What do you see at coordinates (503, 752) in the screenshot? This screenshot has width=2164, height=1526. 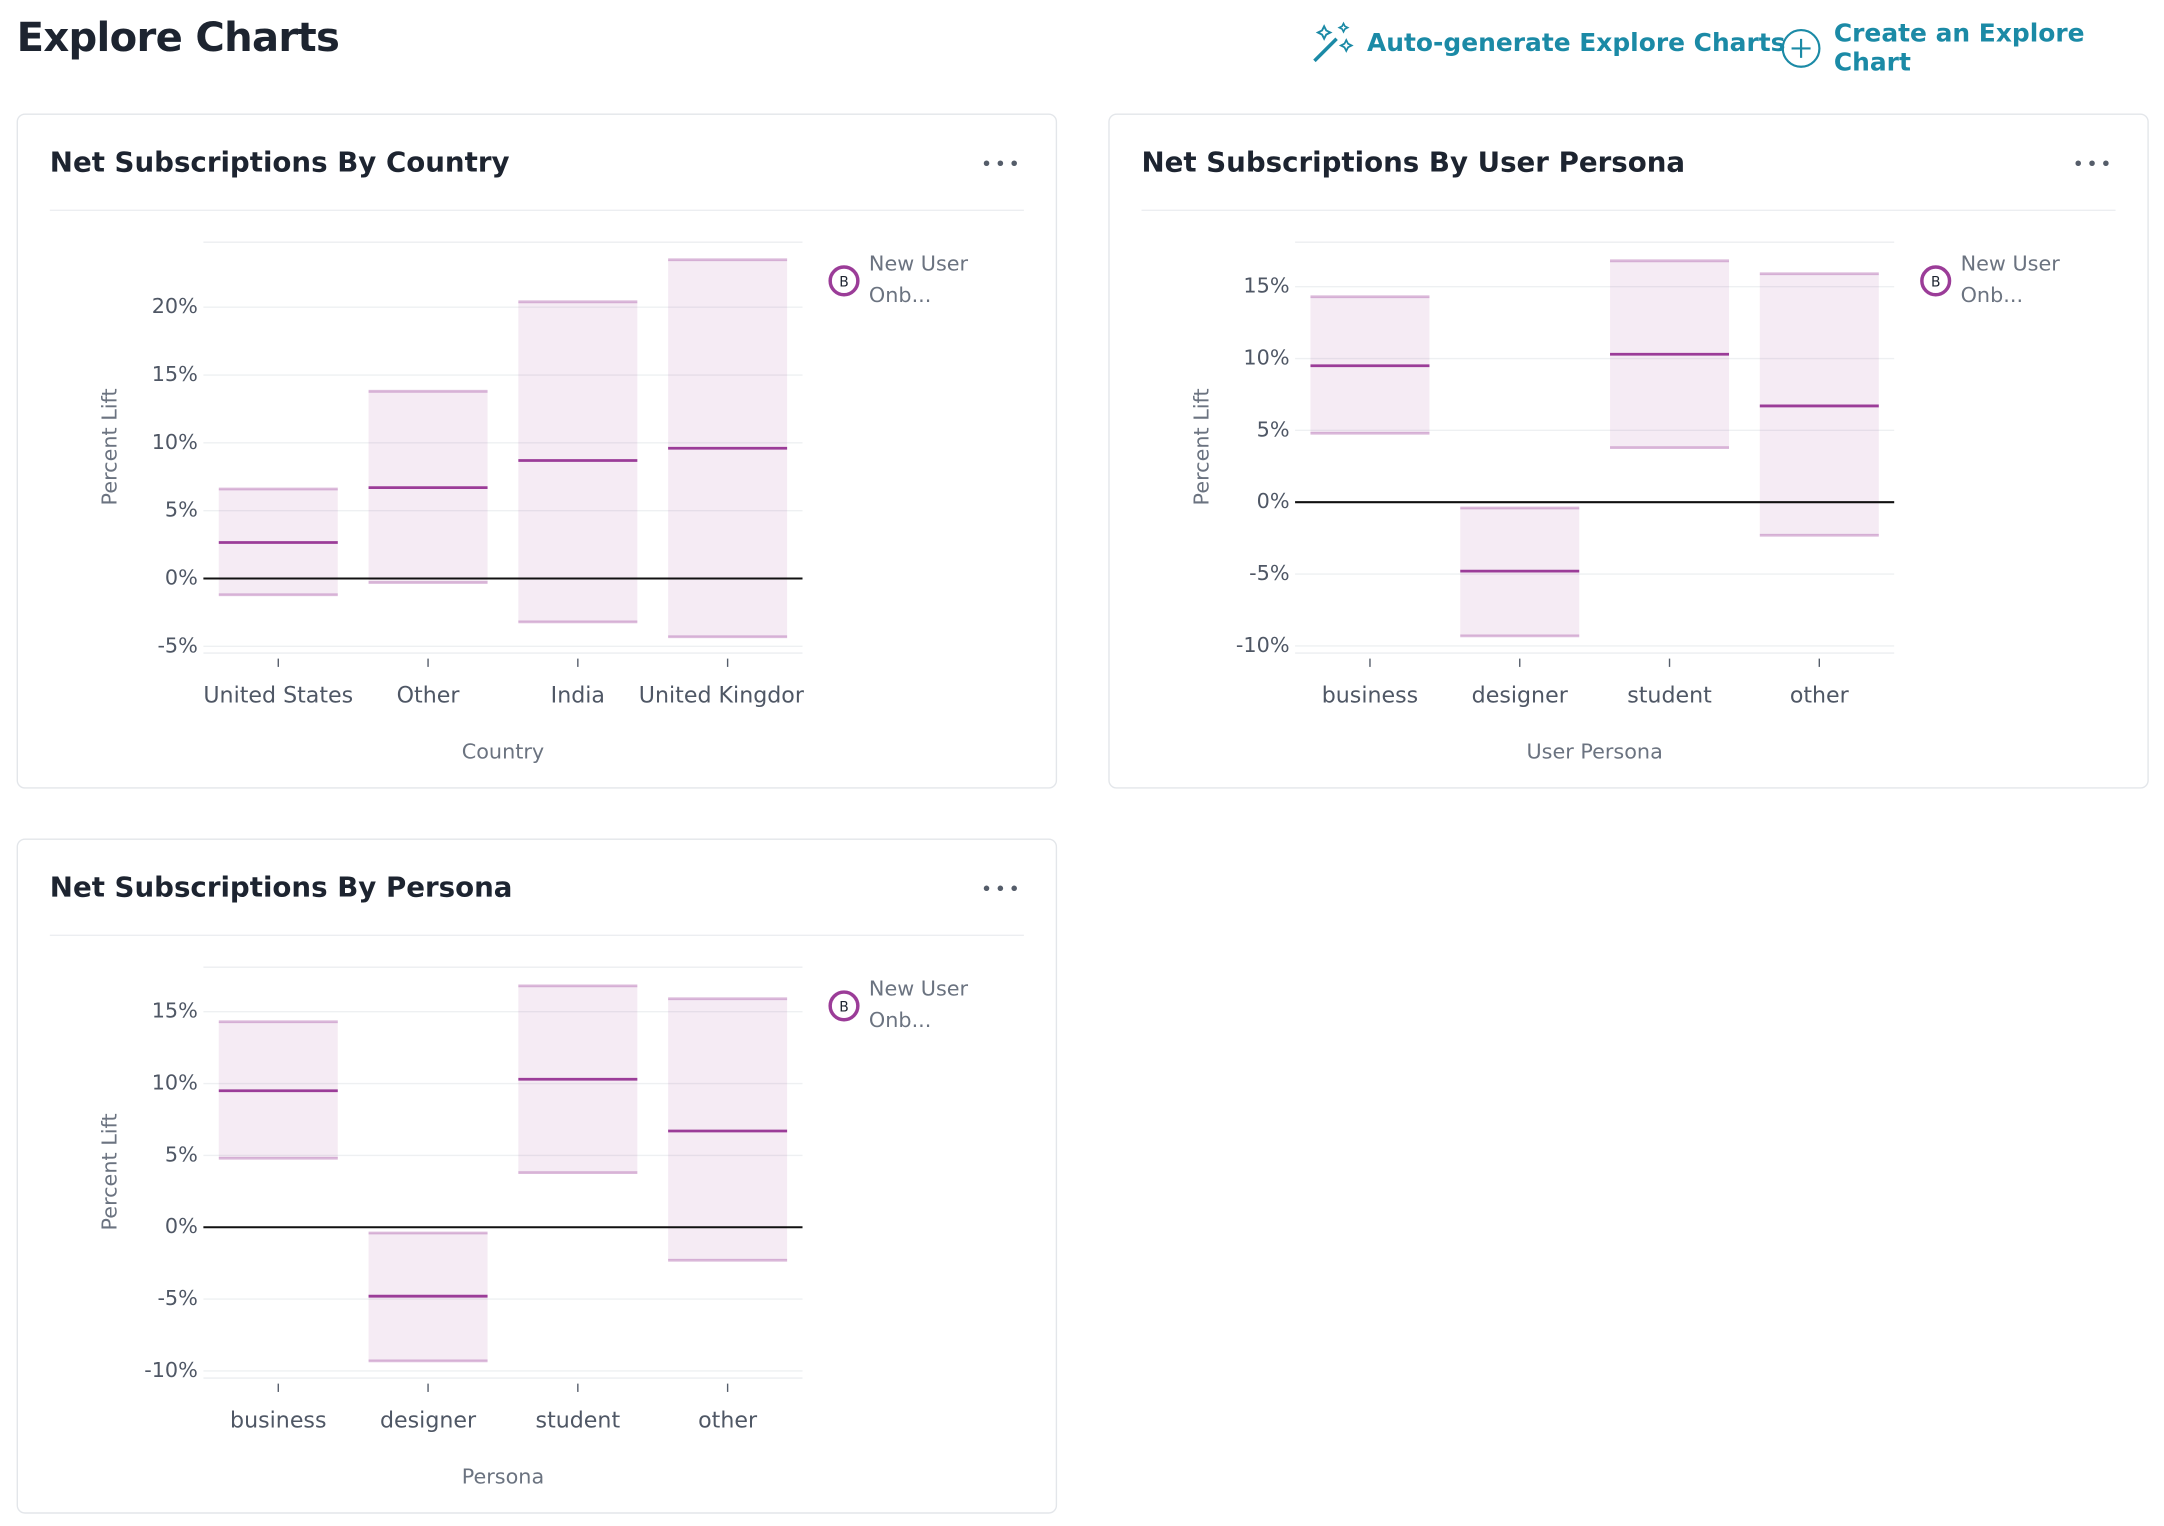 I see `x-axis-title: Country` at bounding box center [503, 752].